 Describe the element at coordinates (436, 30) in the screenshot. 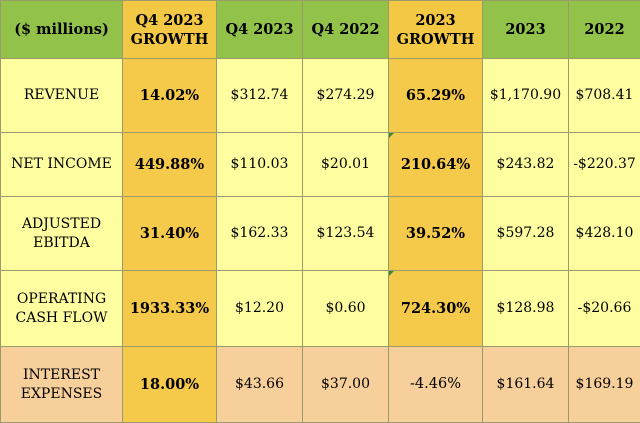

I see `header-2023-growth: 2023 GROWTH` at that location.